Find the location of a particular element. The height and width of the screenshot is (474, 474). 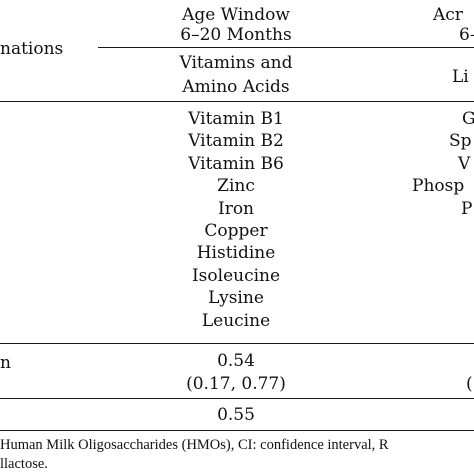

column-title-right-line1: Acr is located at coordinates (448, 15).